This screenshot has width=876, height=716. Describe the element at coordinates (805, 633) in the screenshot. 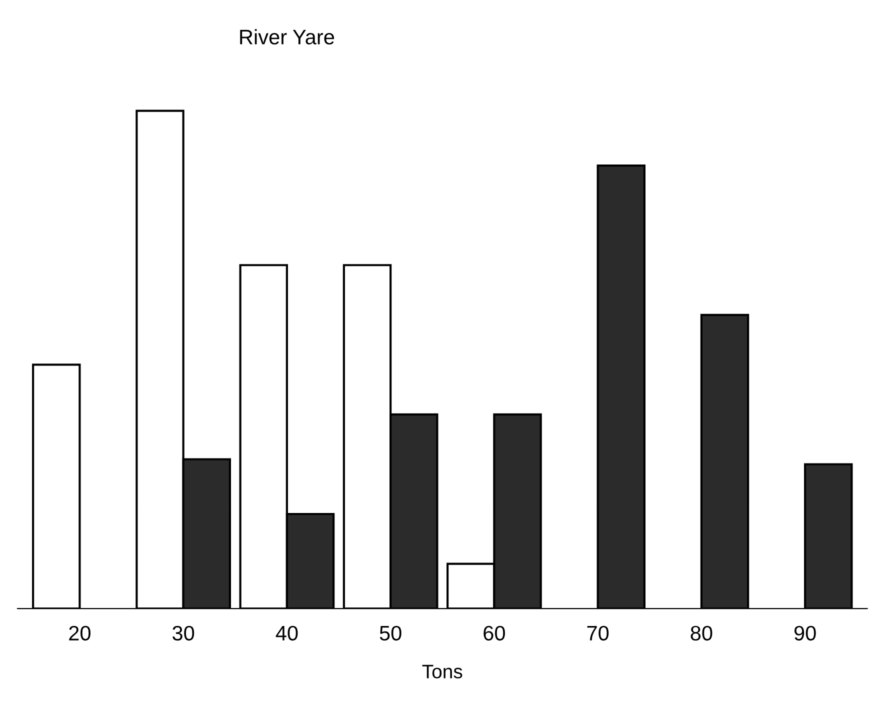

I see `x-tick-label: 90` at that location.